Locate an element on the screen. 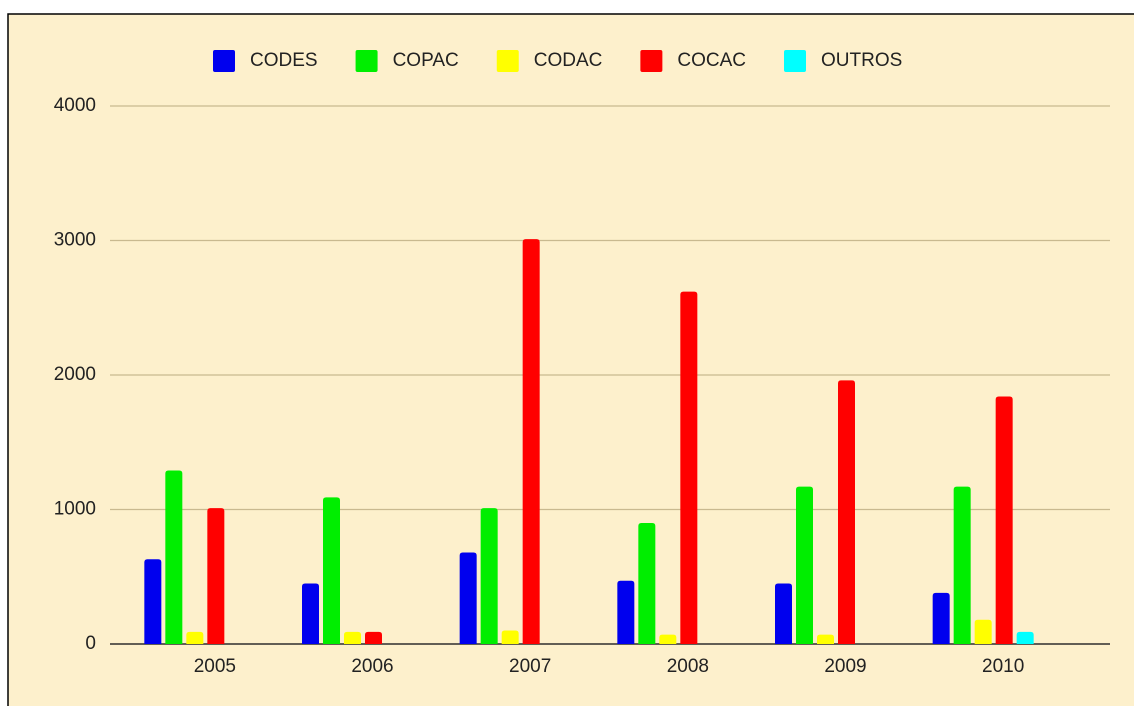 The height and width of the screenshot is (706, 1134). legend-label: OUTROS is located at coordinates (861, 60).